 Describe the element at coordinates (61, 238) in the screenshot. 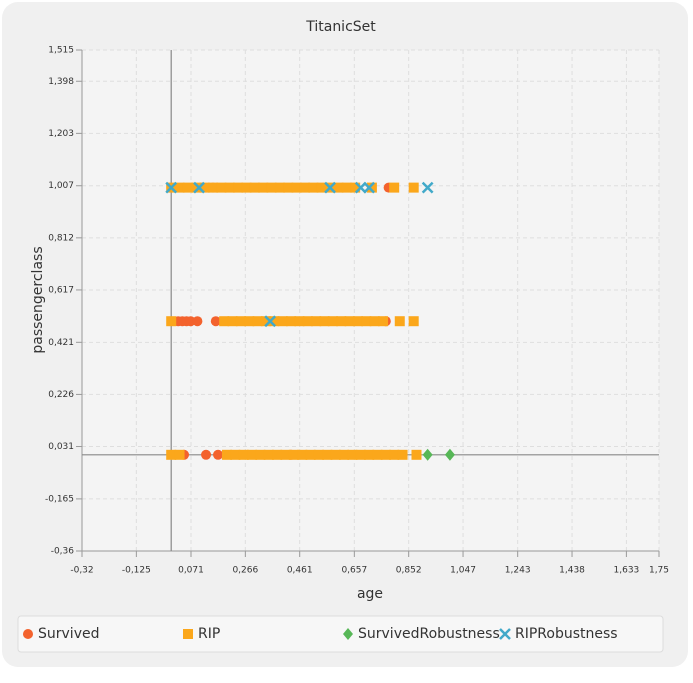

I see `y-tick-label: 0,812` at that location.